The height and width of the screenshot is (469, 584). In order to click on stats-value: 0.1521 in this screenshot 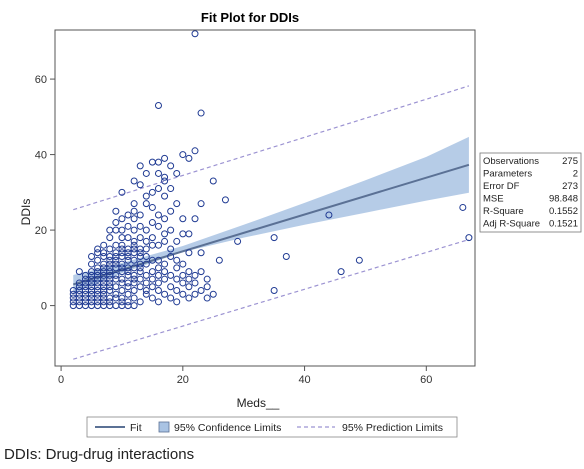, I will do `click(563, 224)`.